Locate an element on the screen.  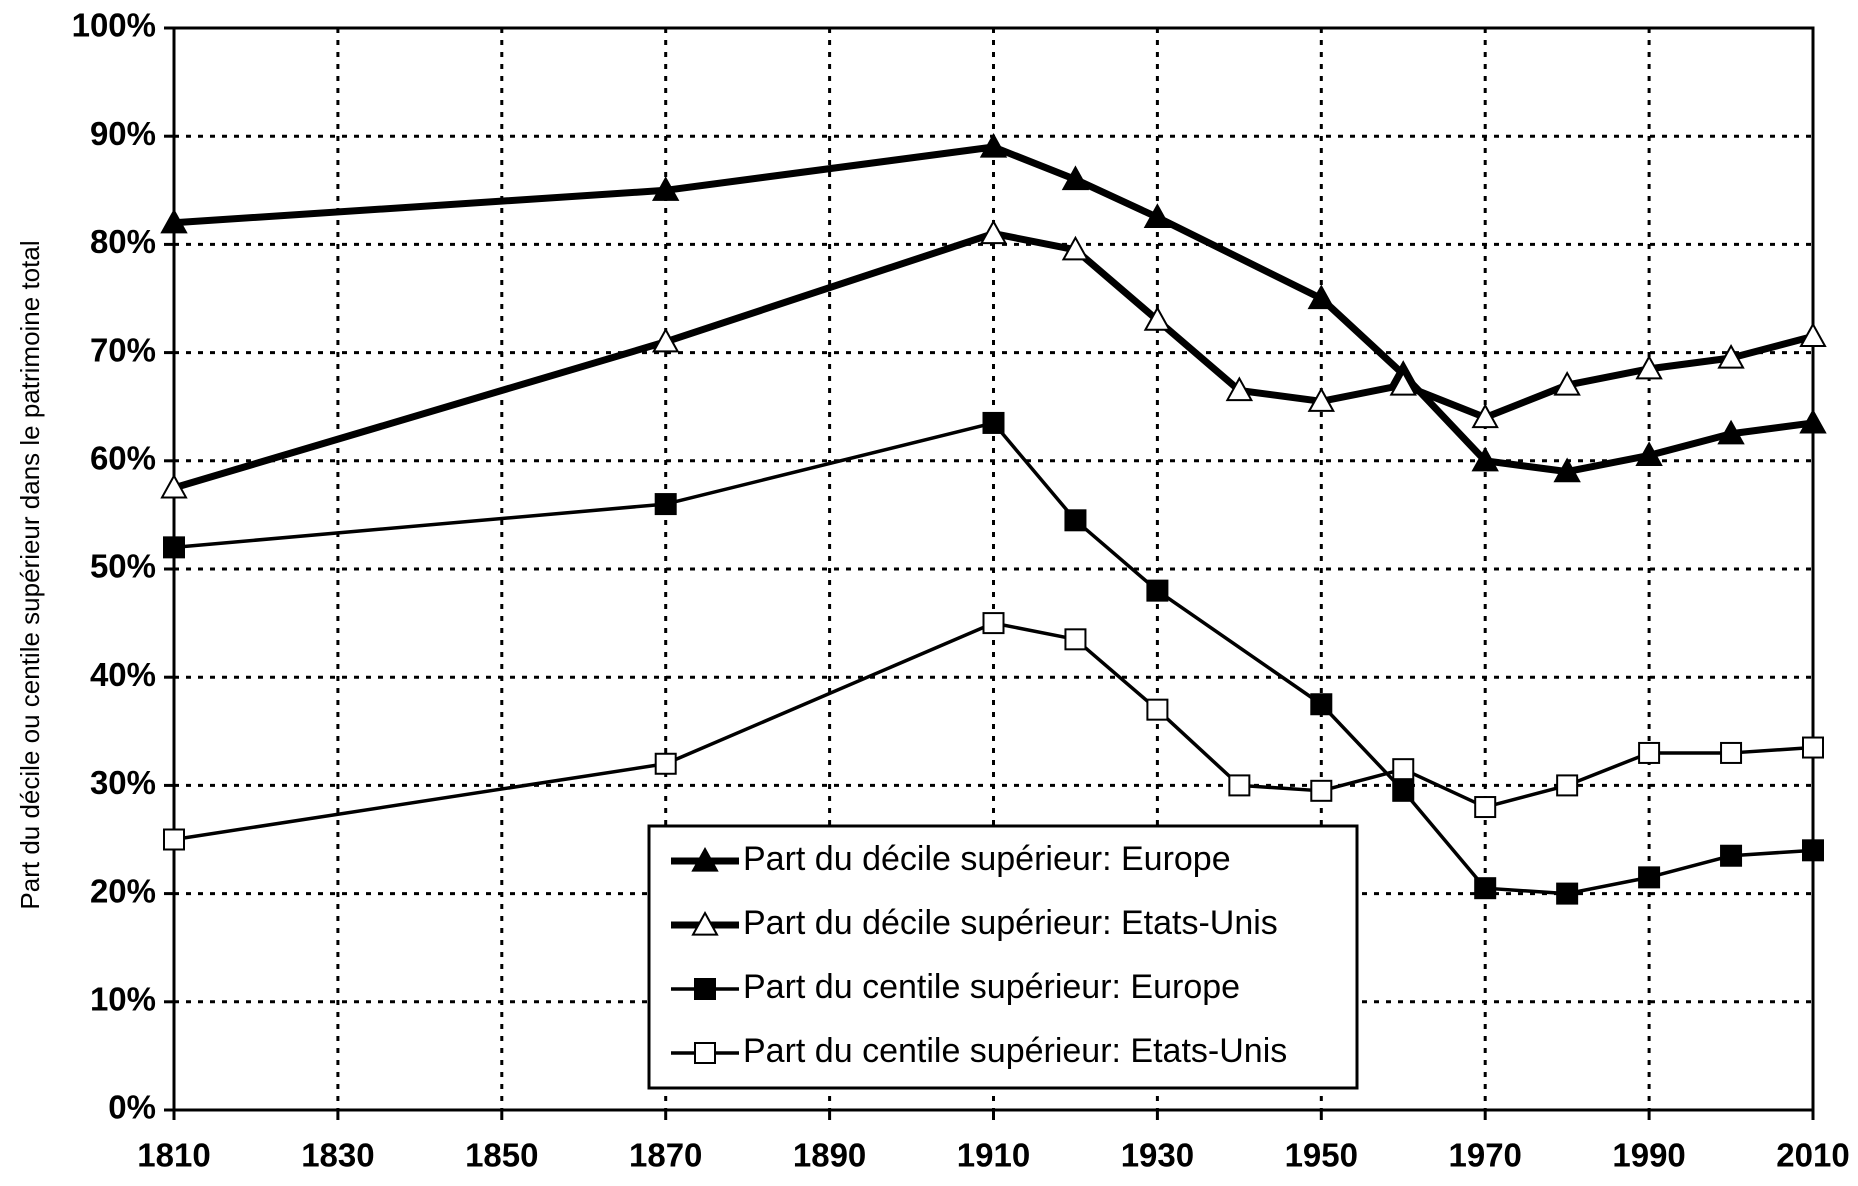
x-tick-label: 1890 is located at coordinates (829, 1155).